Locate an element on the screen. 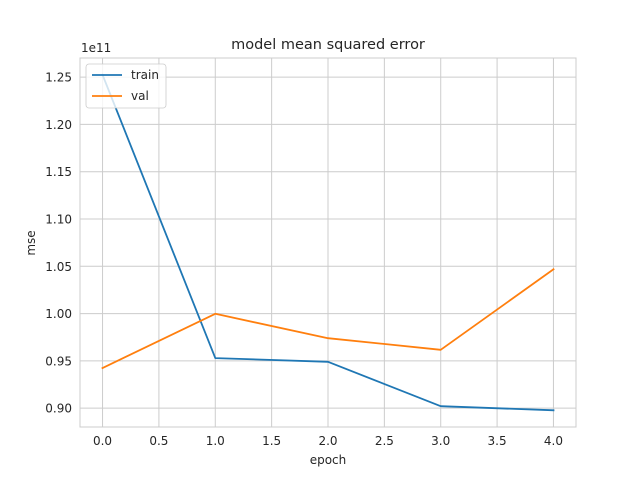 The image size is (640, 480). y-axis: 0.90 0.95 1.00 1.05 1.10 1.15 1.20 1.25 is located at coordinates (58, 243).